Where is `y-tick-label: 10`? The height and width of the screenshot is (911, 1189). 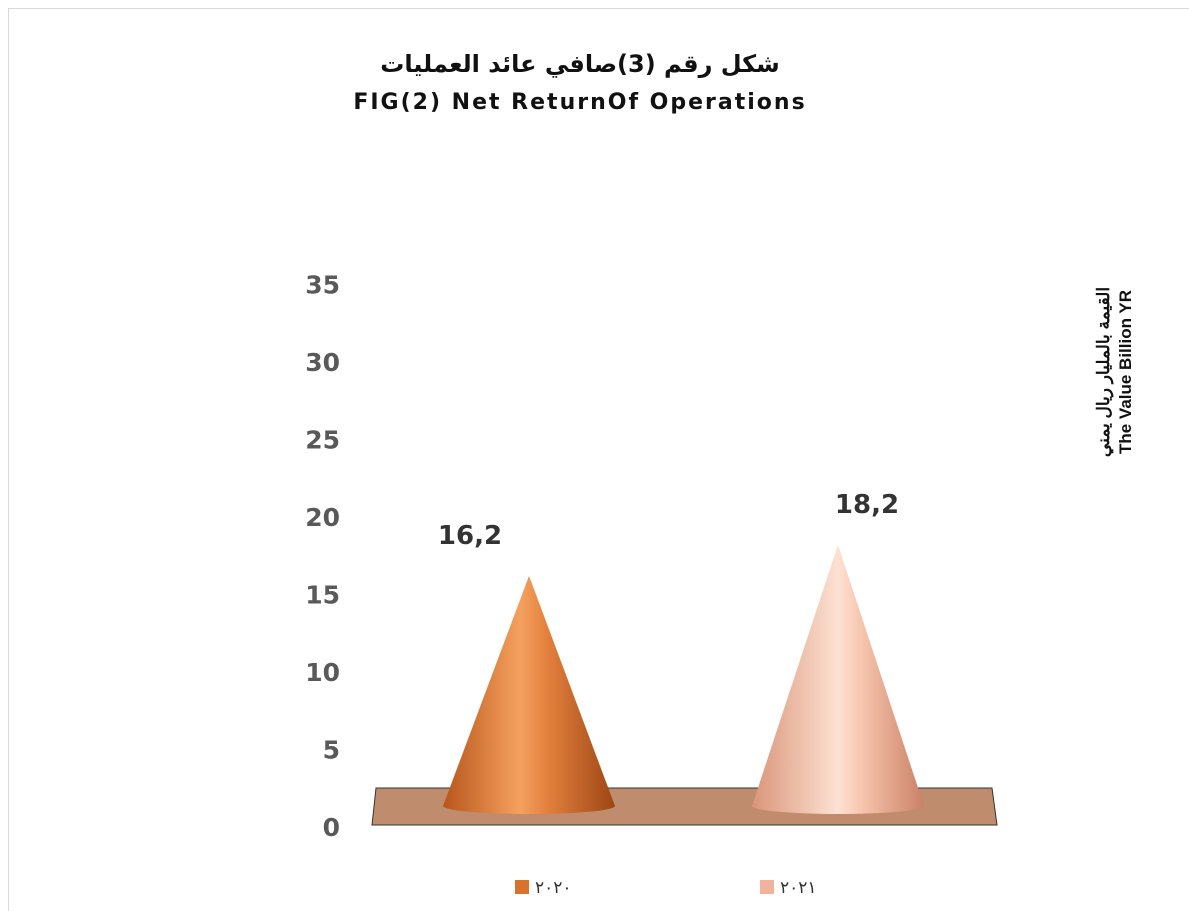 y-tick-label: 10 is located at coordinates (322, 672).